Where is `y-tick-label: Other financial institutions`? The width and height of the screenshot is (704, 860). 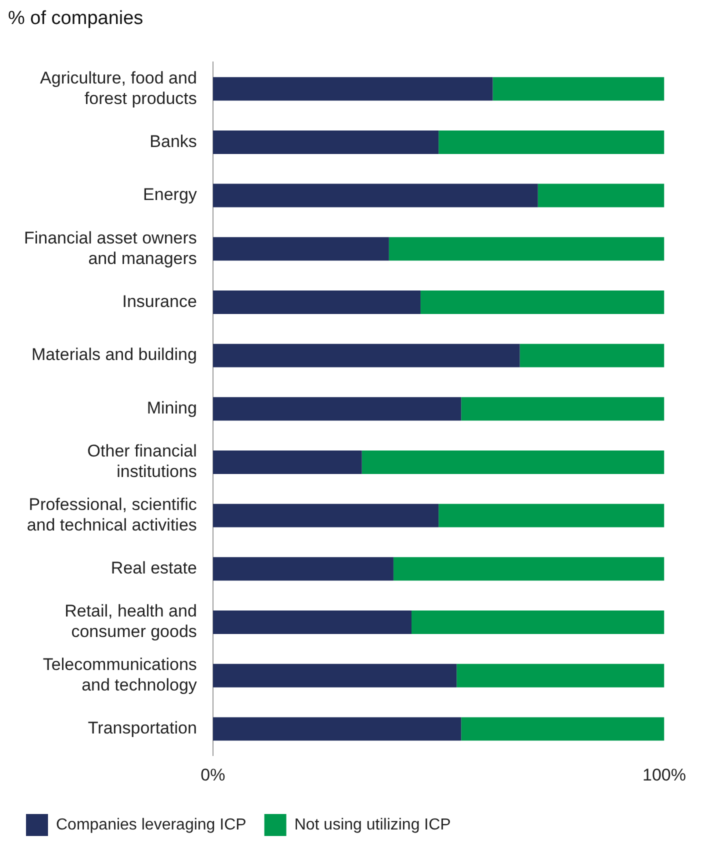
y-tick-label: Other financial institutions is located at coordinates (142, 462).